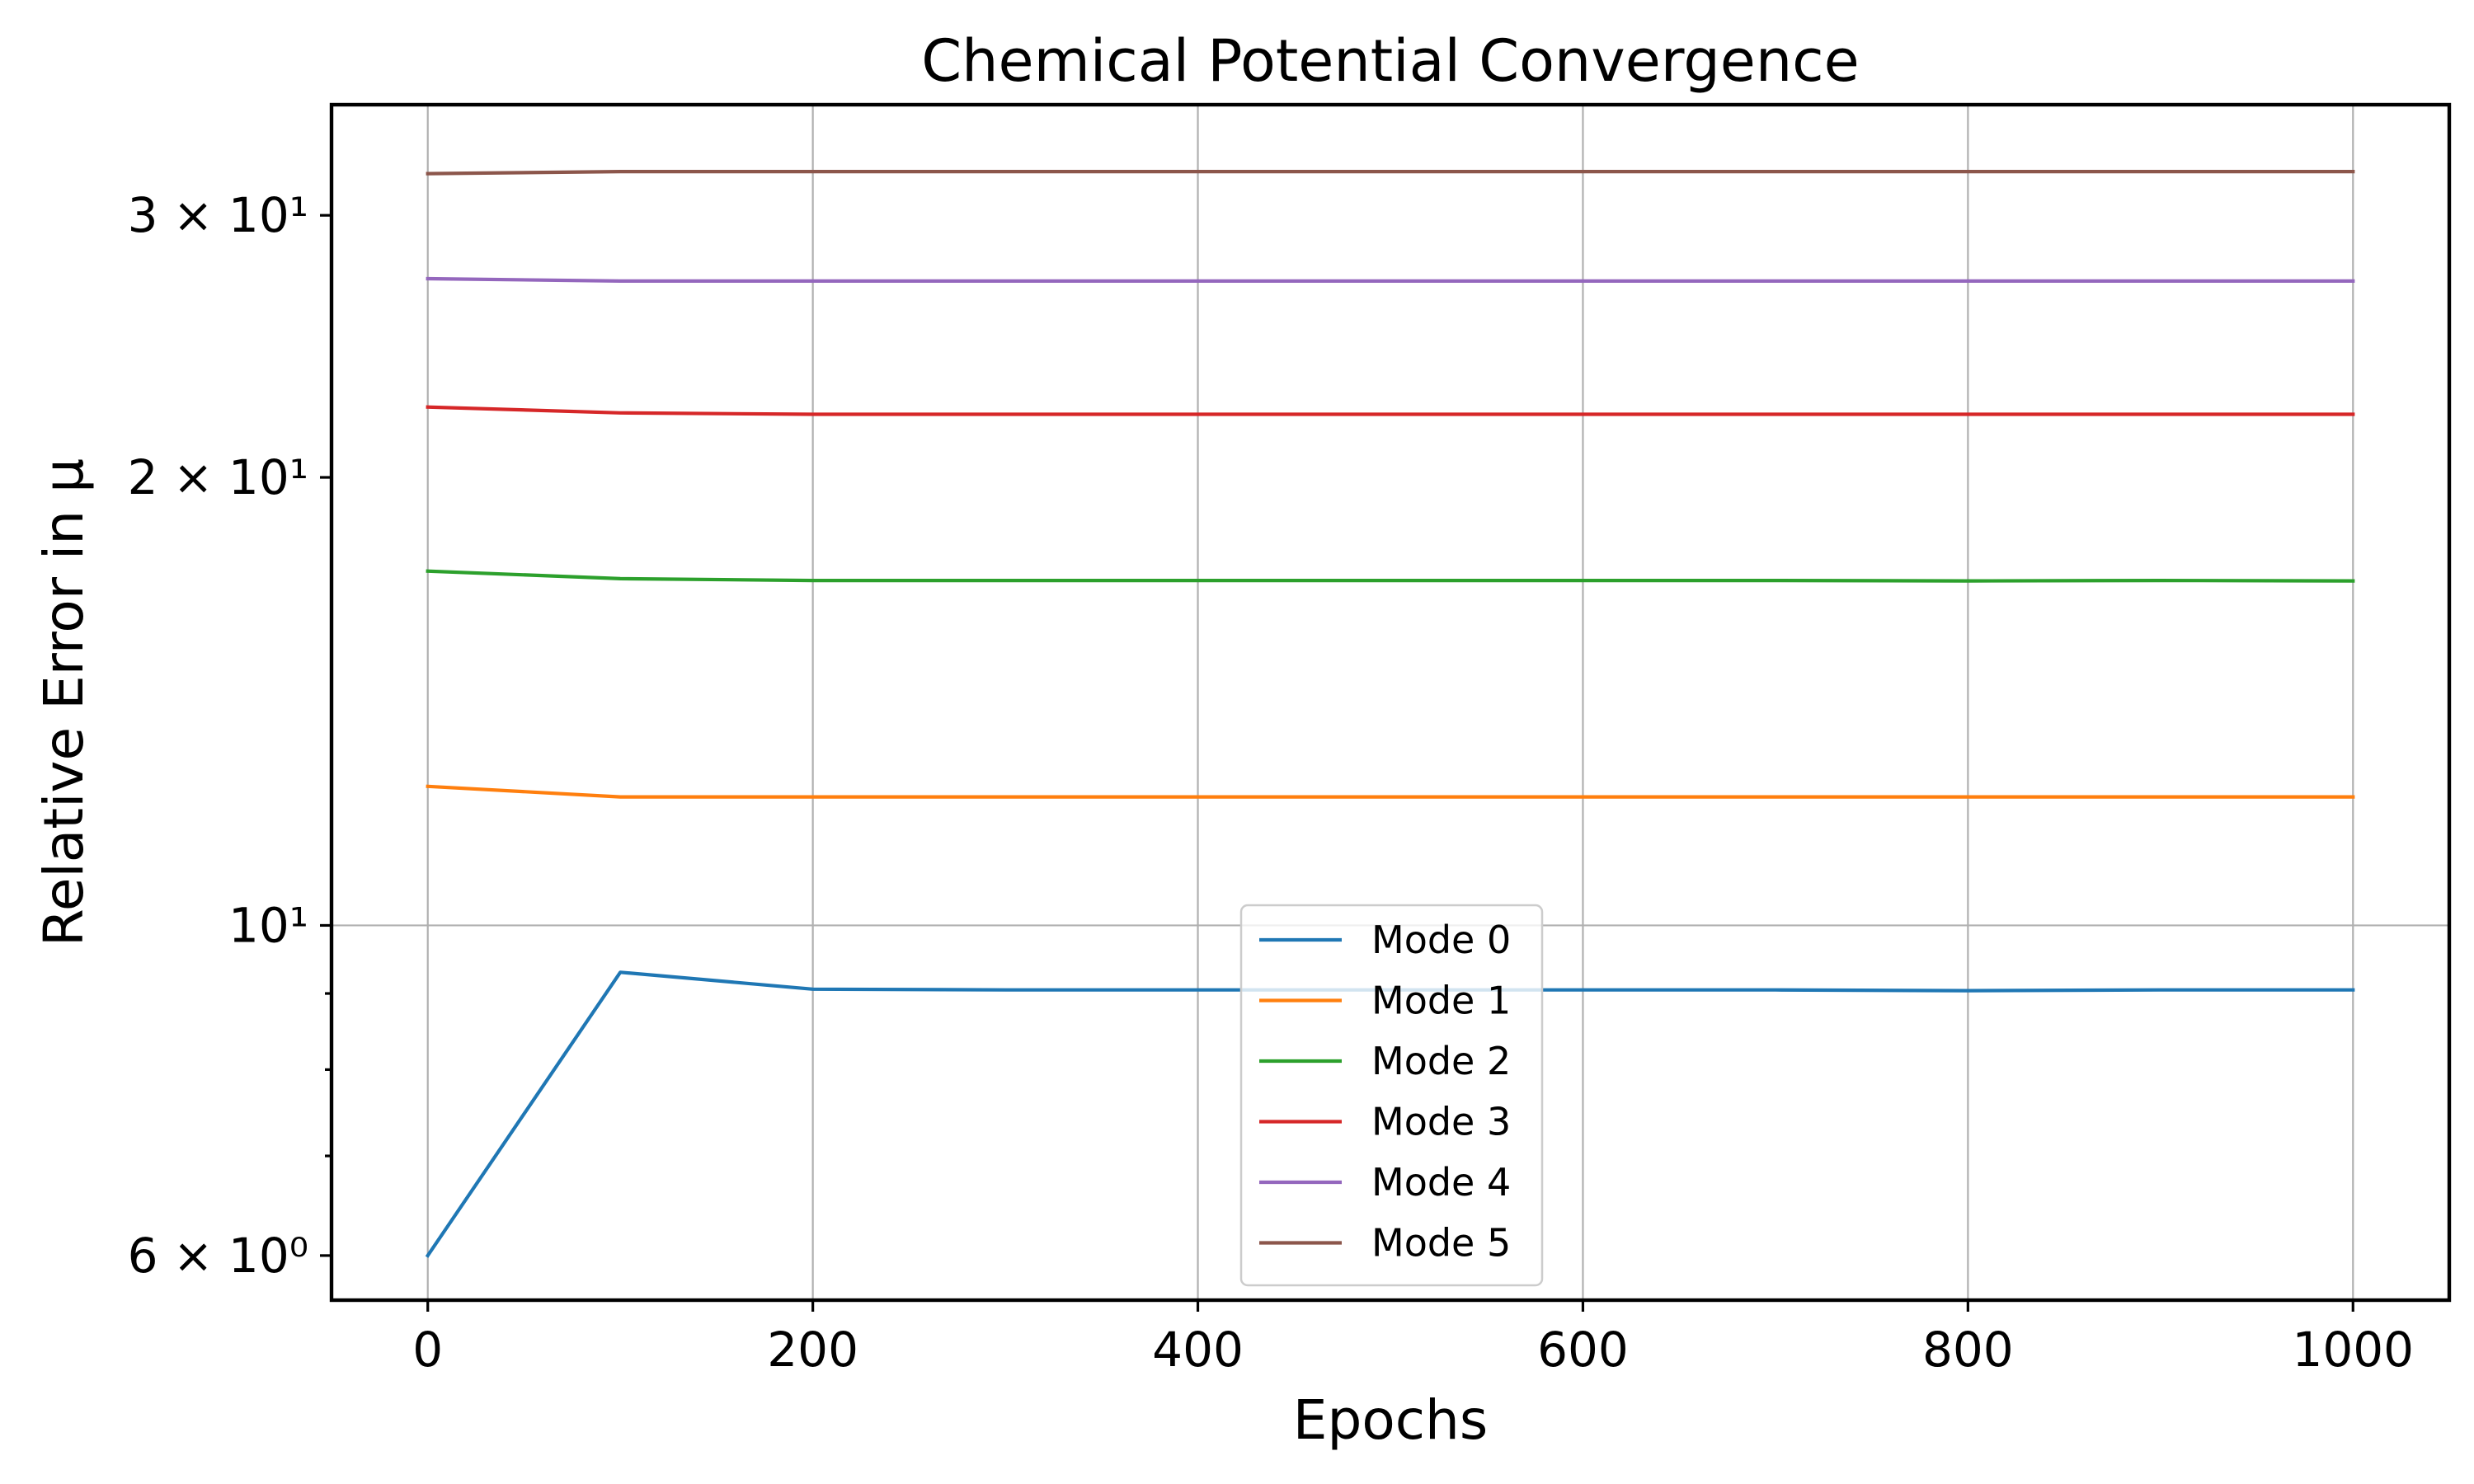 The height and width of the screenshot is (1484, 2474). I want to click on x-tick-label: 400, so click(1198, 1350).